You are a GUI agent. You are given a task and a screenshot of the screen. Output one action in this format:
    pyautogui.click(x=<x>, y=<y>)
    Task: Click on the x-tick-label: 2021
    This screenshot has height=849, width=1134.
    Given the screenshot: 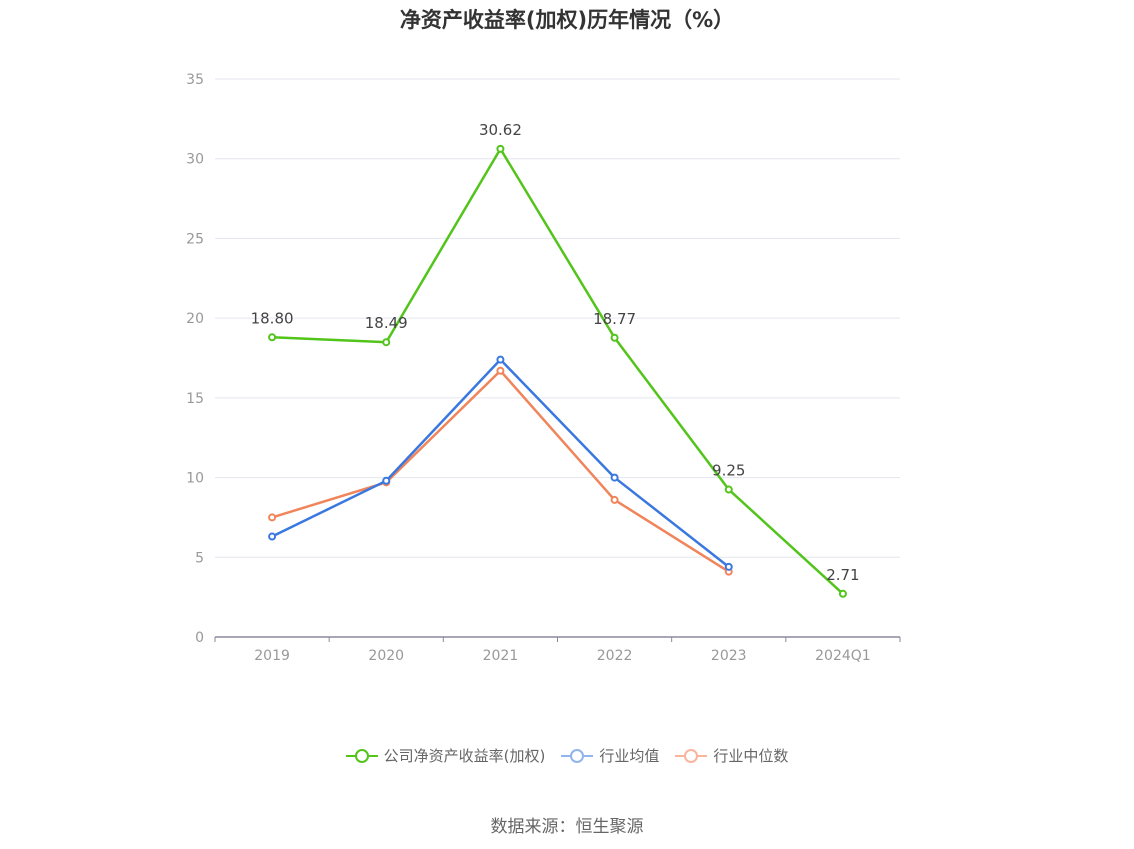 What is the action you would take?
    pyautogui.click(x=501, y=656)
    